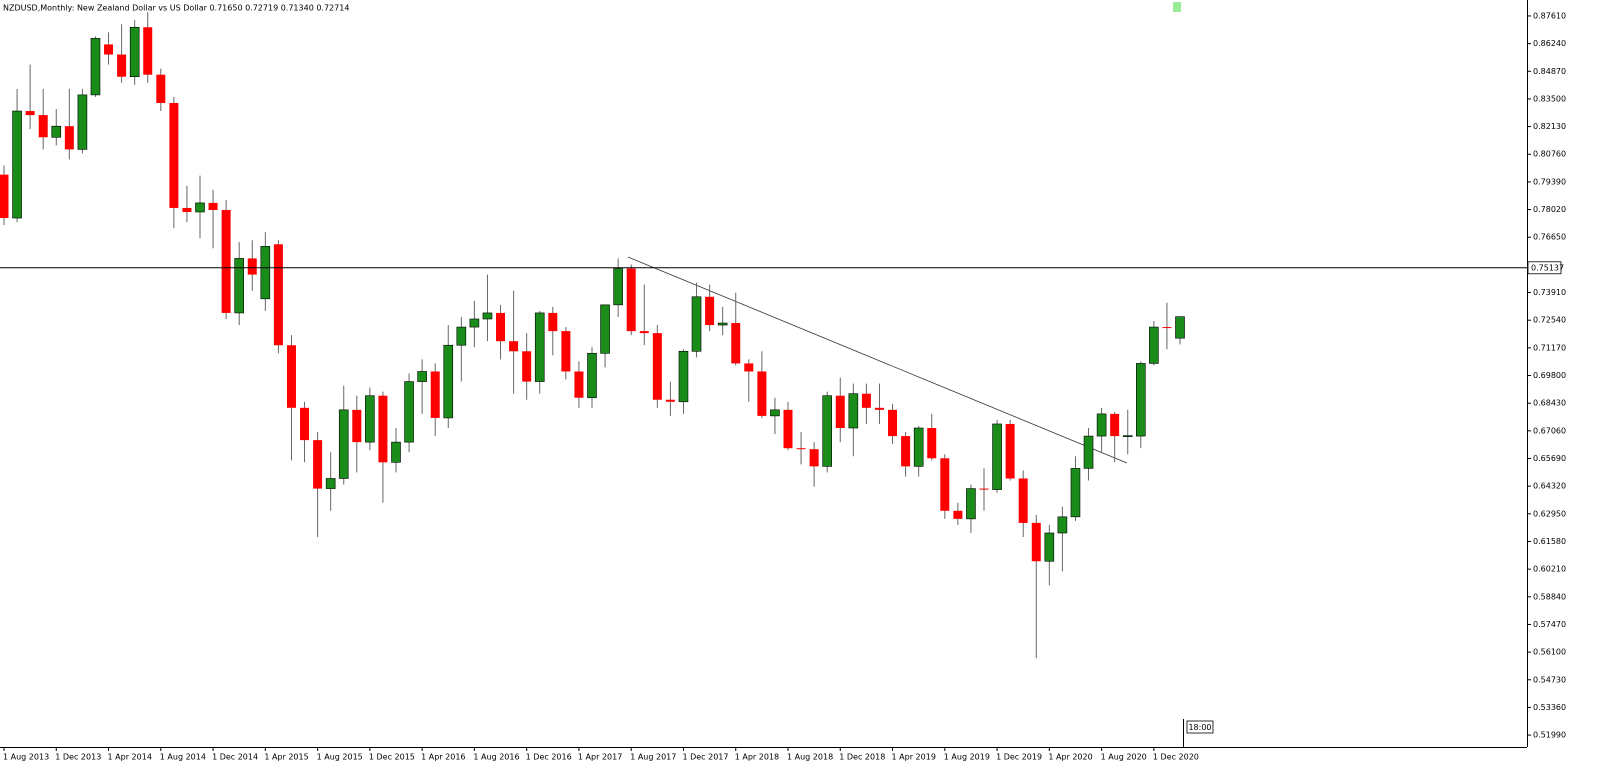 The width and height of the screenshot is (1600, 767). I want to click on trend-line, so click(877, 360).